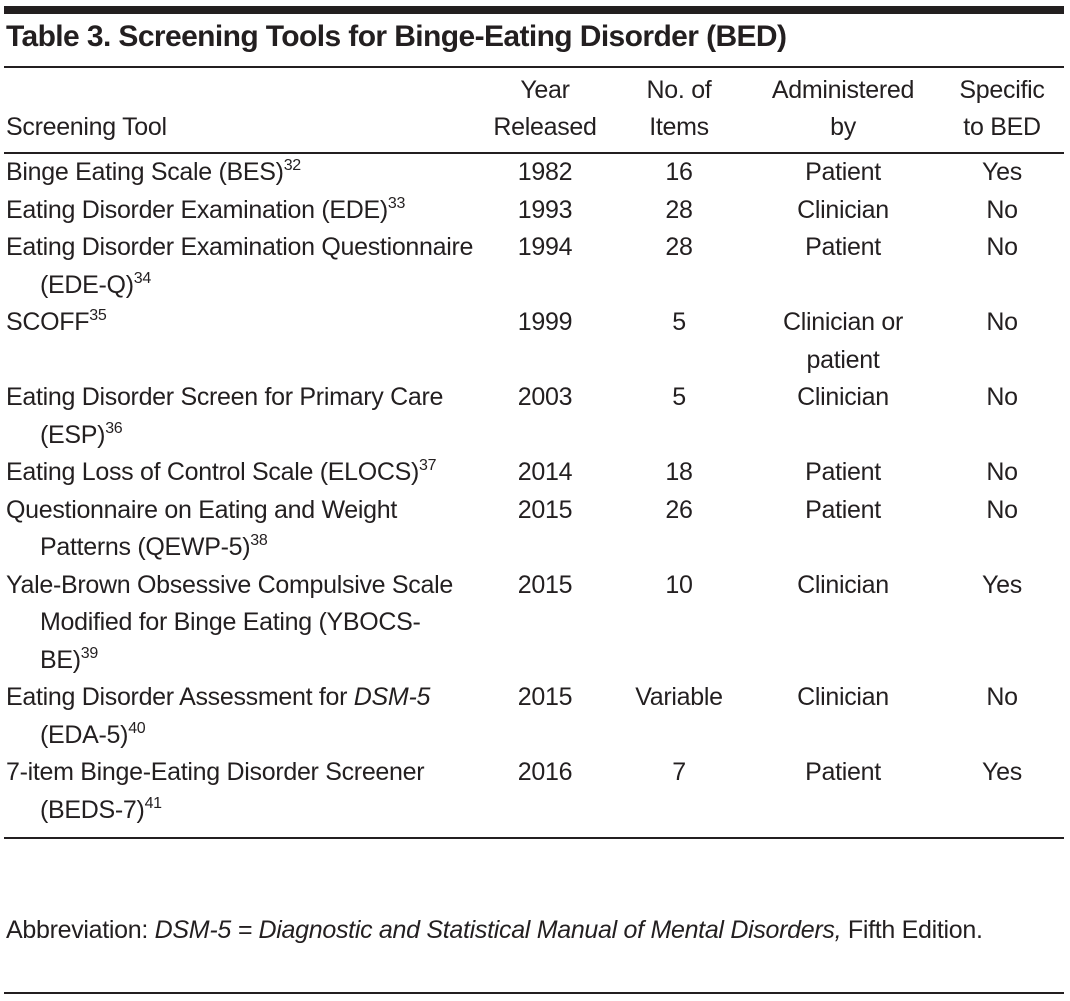 This screenshot has height=1001, width=1070. What do you see at coordinates (545, 247) in the screenshot?
I see `year-released: 1994` at bounding box center [545, 247].